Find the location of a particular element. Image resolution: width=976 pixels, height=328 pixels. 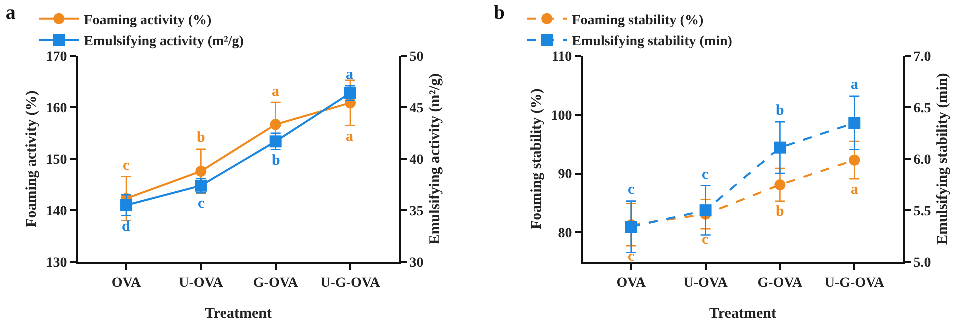

y2-tick-label: 7.0 is located at coordinates (923, 58).